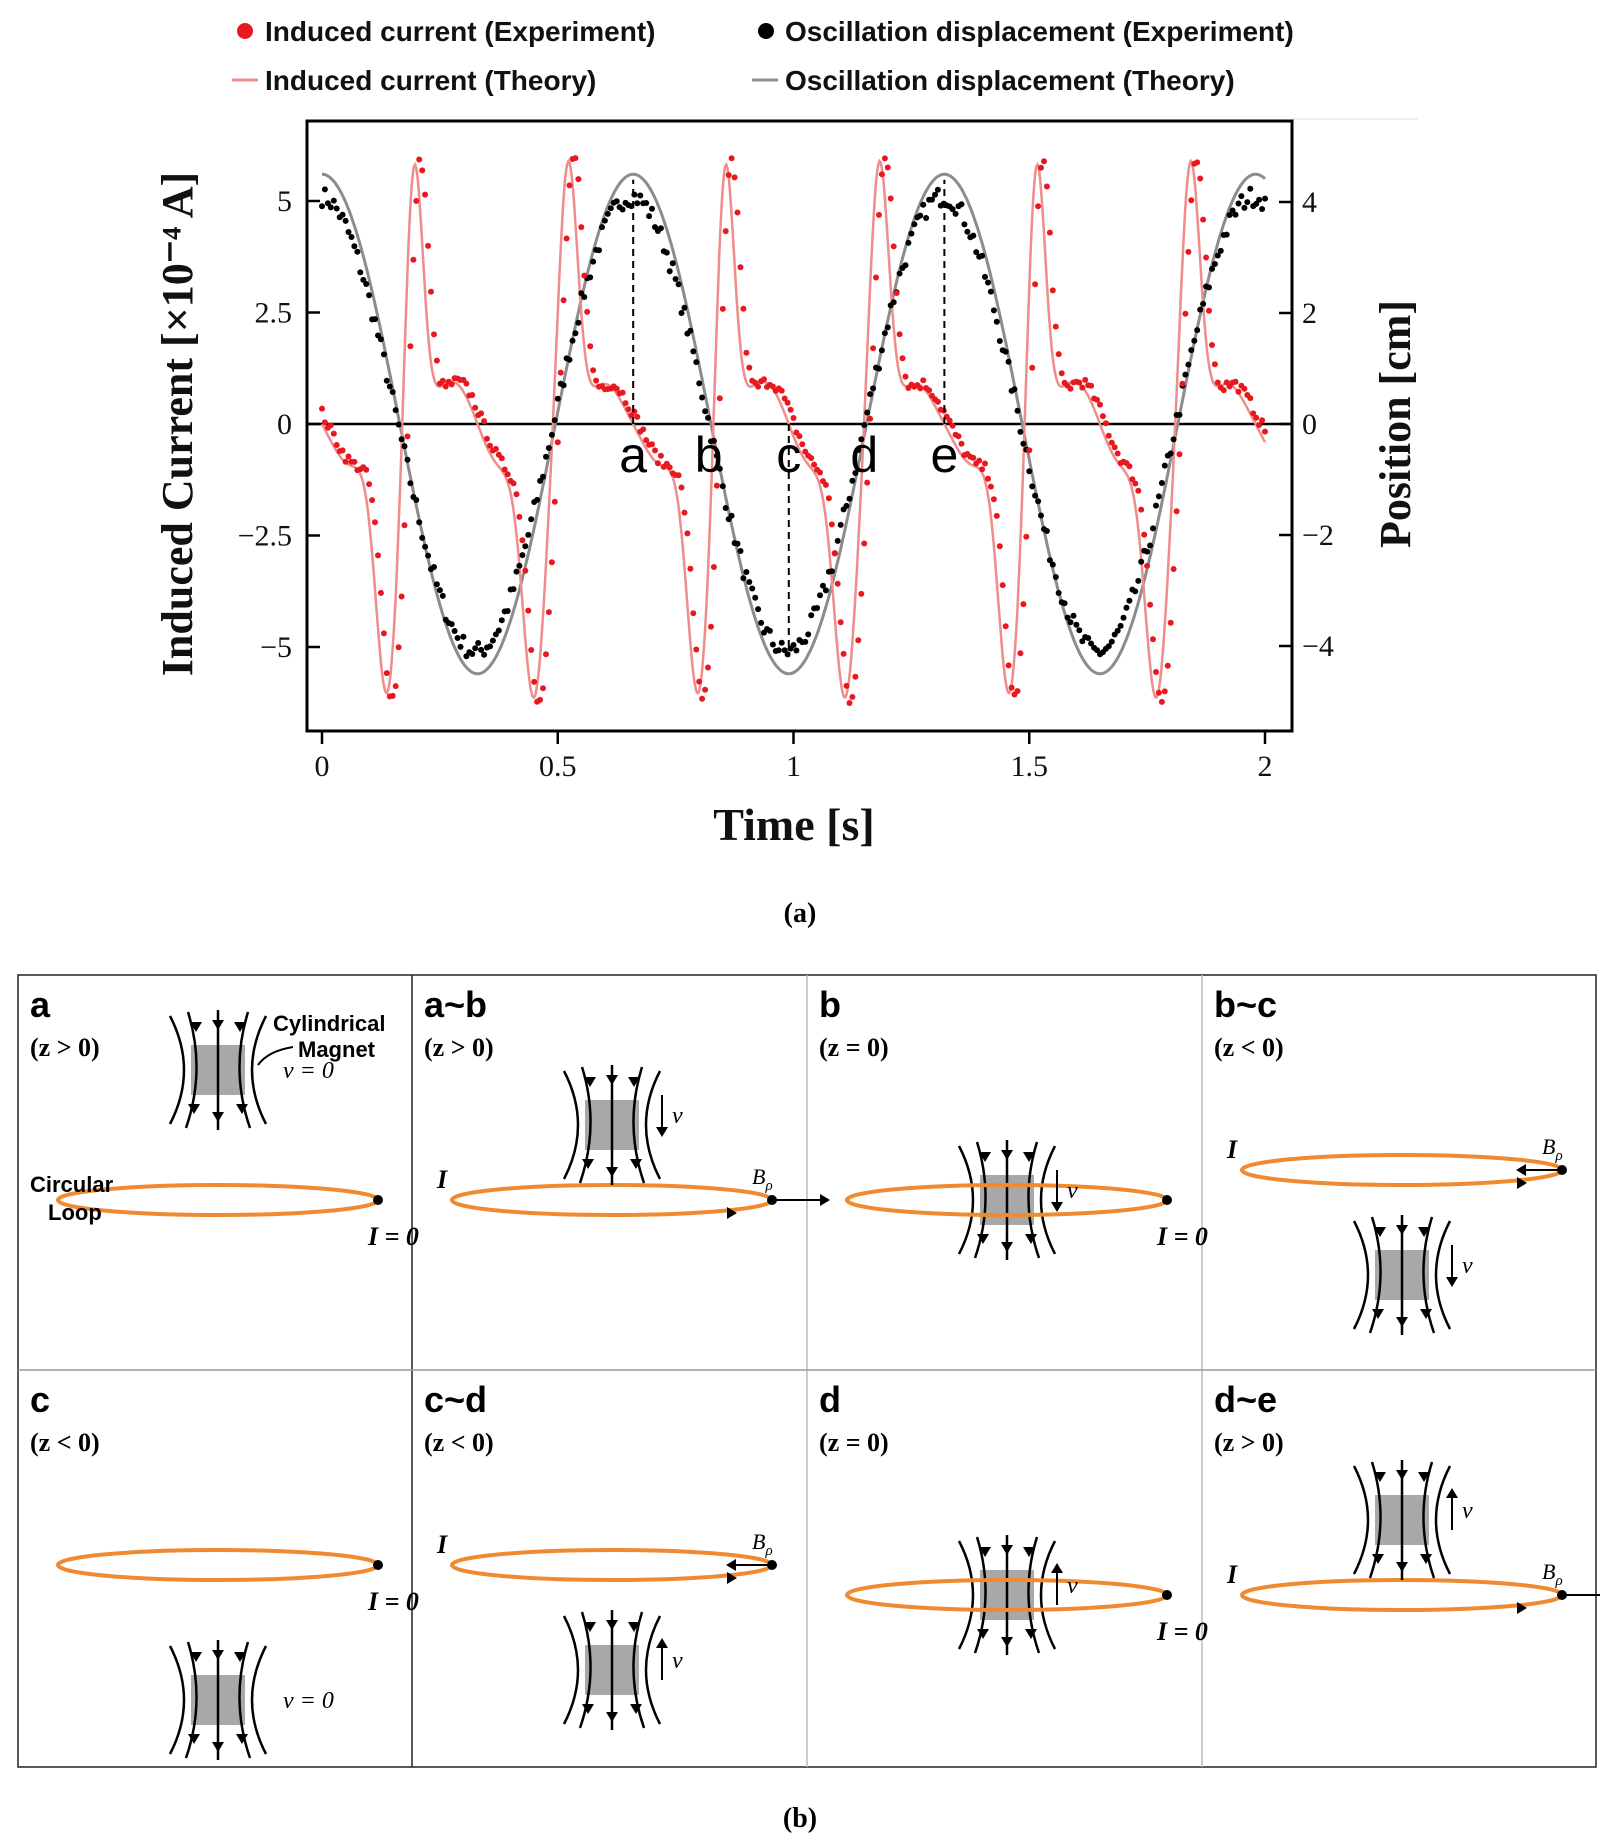  I want to click on current-label: I, so click(442, 1544).